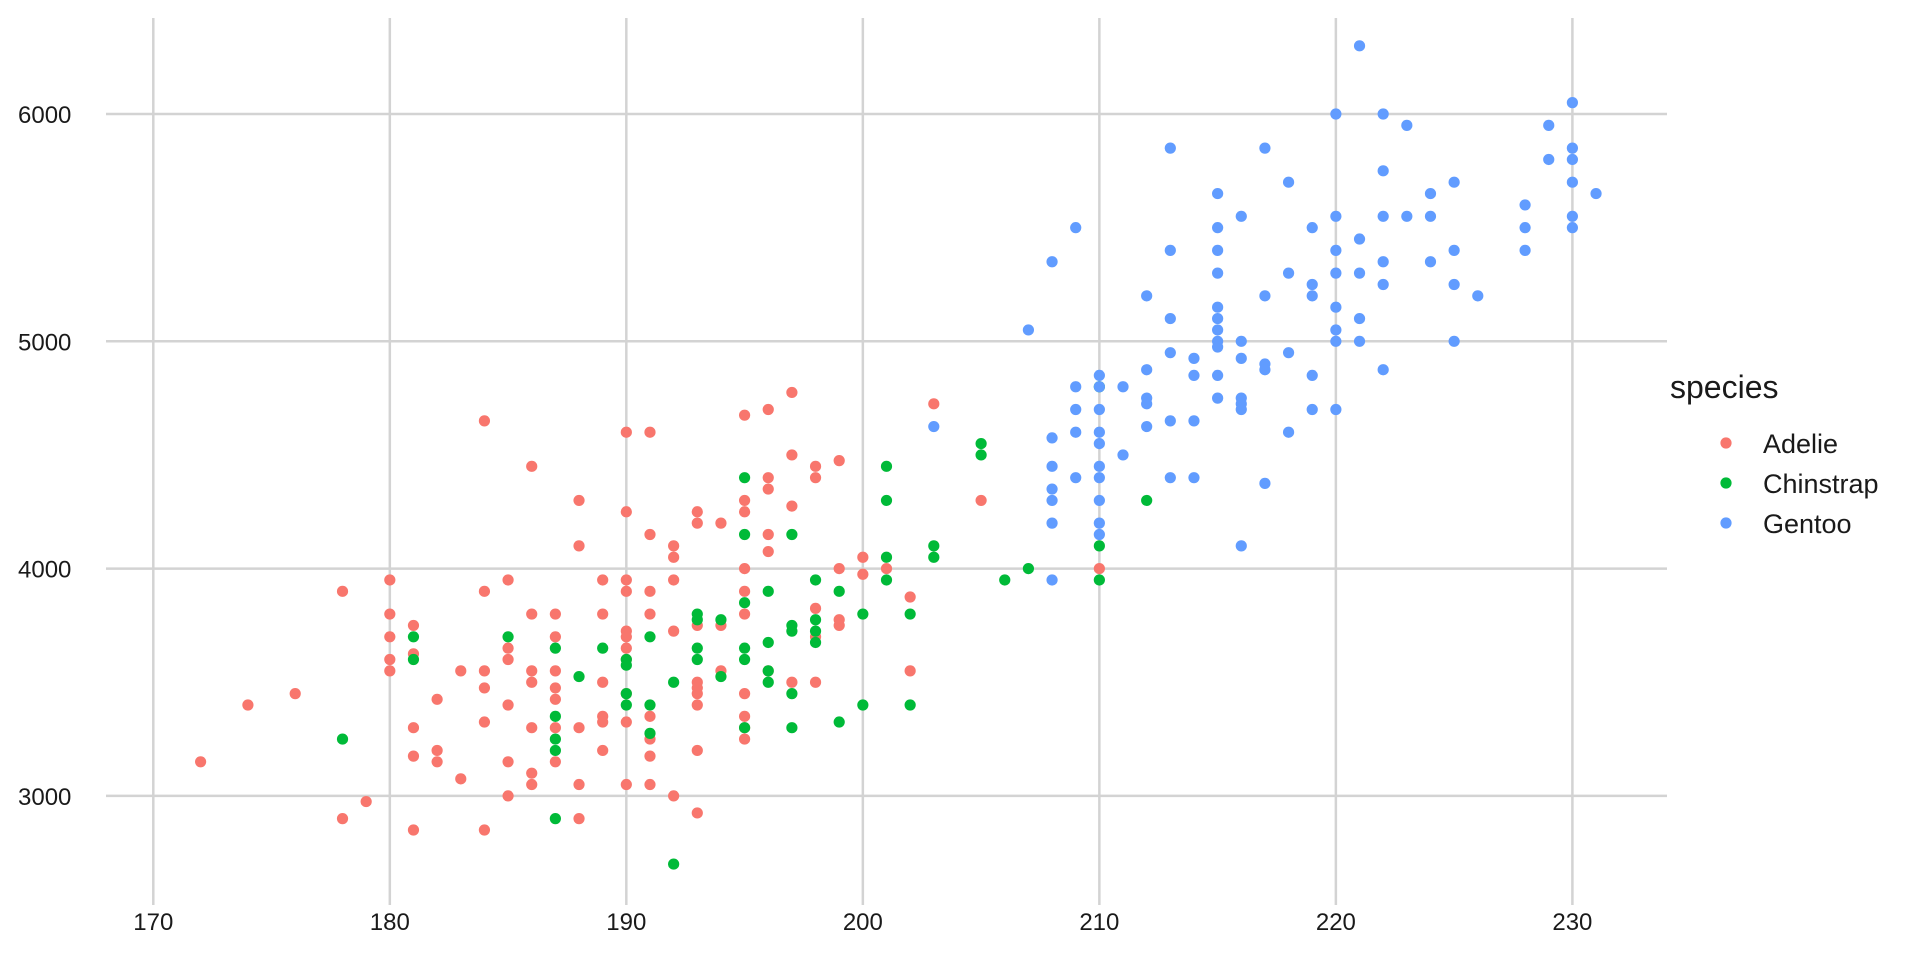 The image size is (1920, 960). What do you see at coordinates (44, 570) in the screenshot?
I see `y-tick-label: 4000` at bounding box center [44, 570].